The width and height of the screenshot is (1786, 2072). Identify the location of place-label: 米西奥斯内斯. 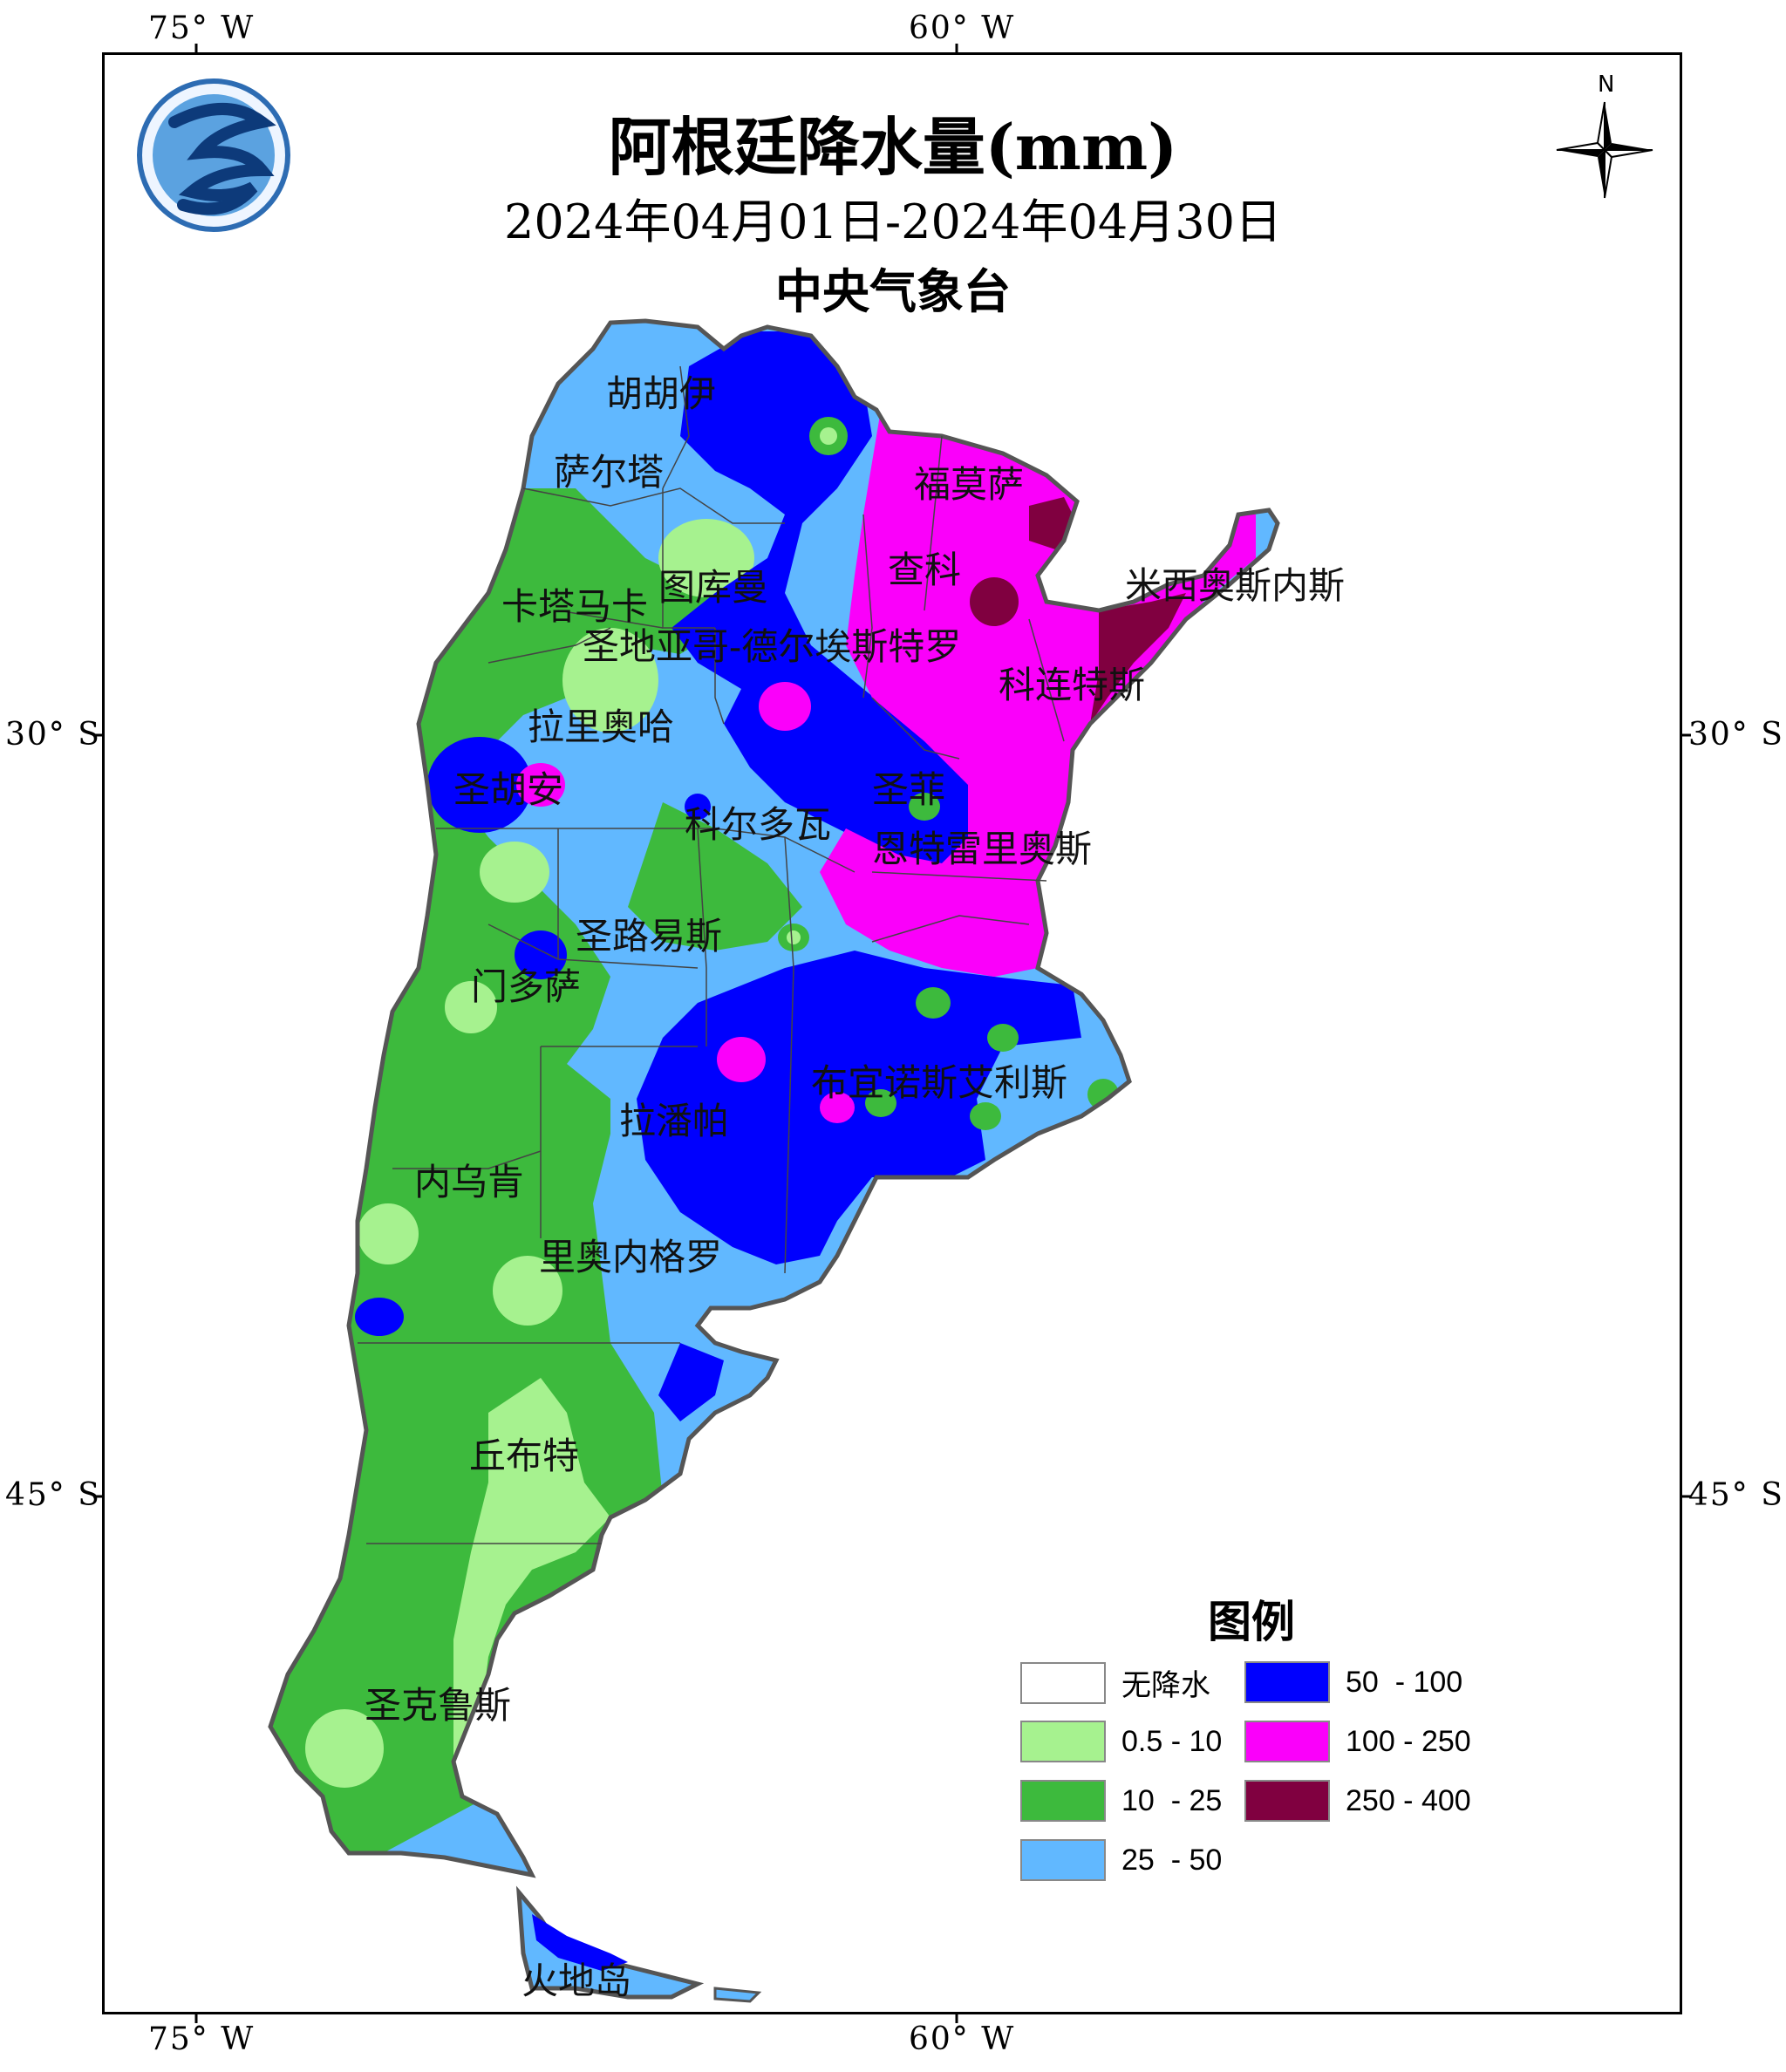
(1235, 585).